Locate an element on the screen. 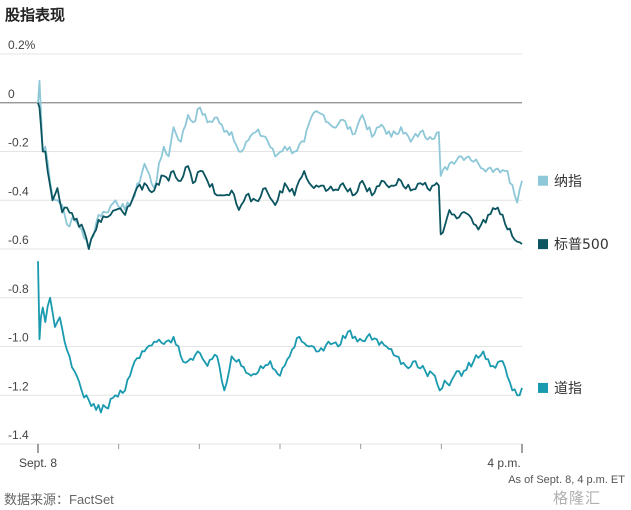 This screenshot has height=510, width=631. y-tick-label: -1.4 is located at coordinates (18, 435).